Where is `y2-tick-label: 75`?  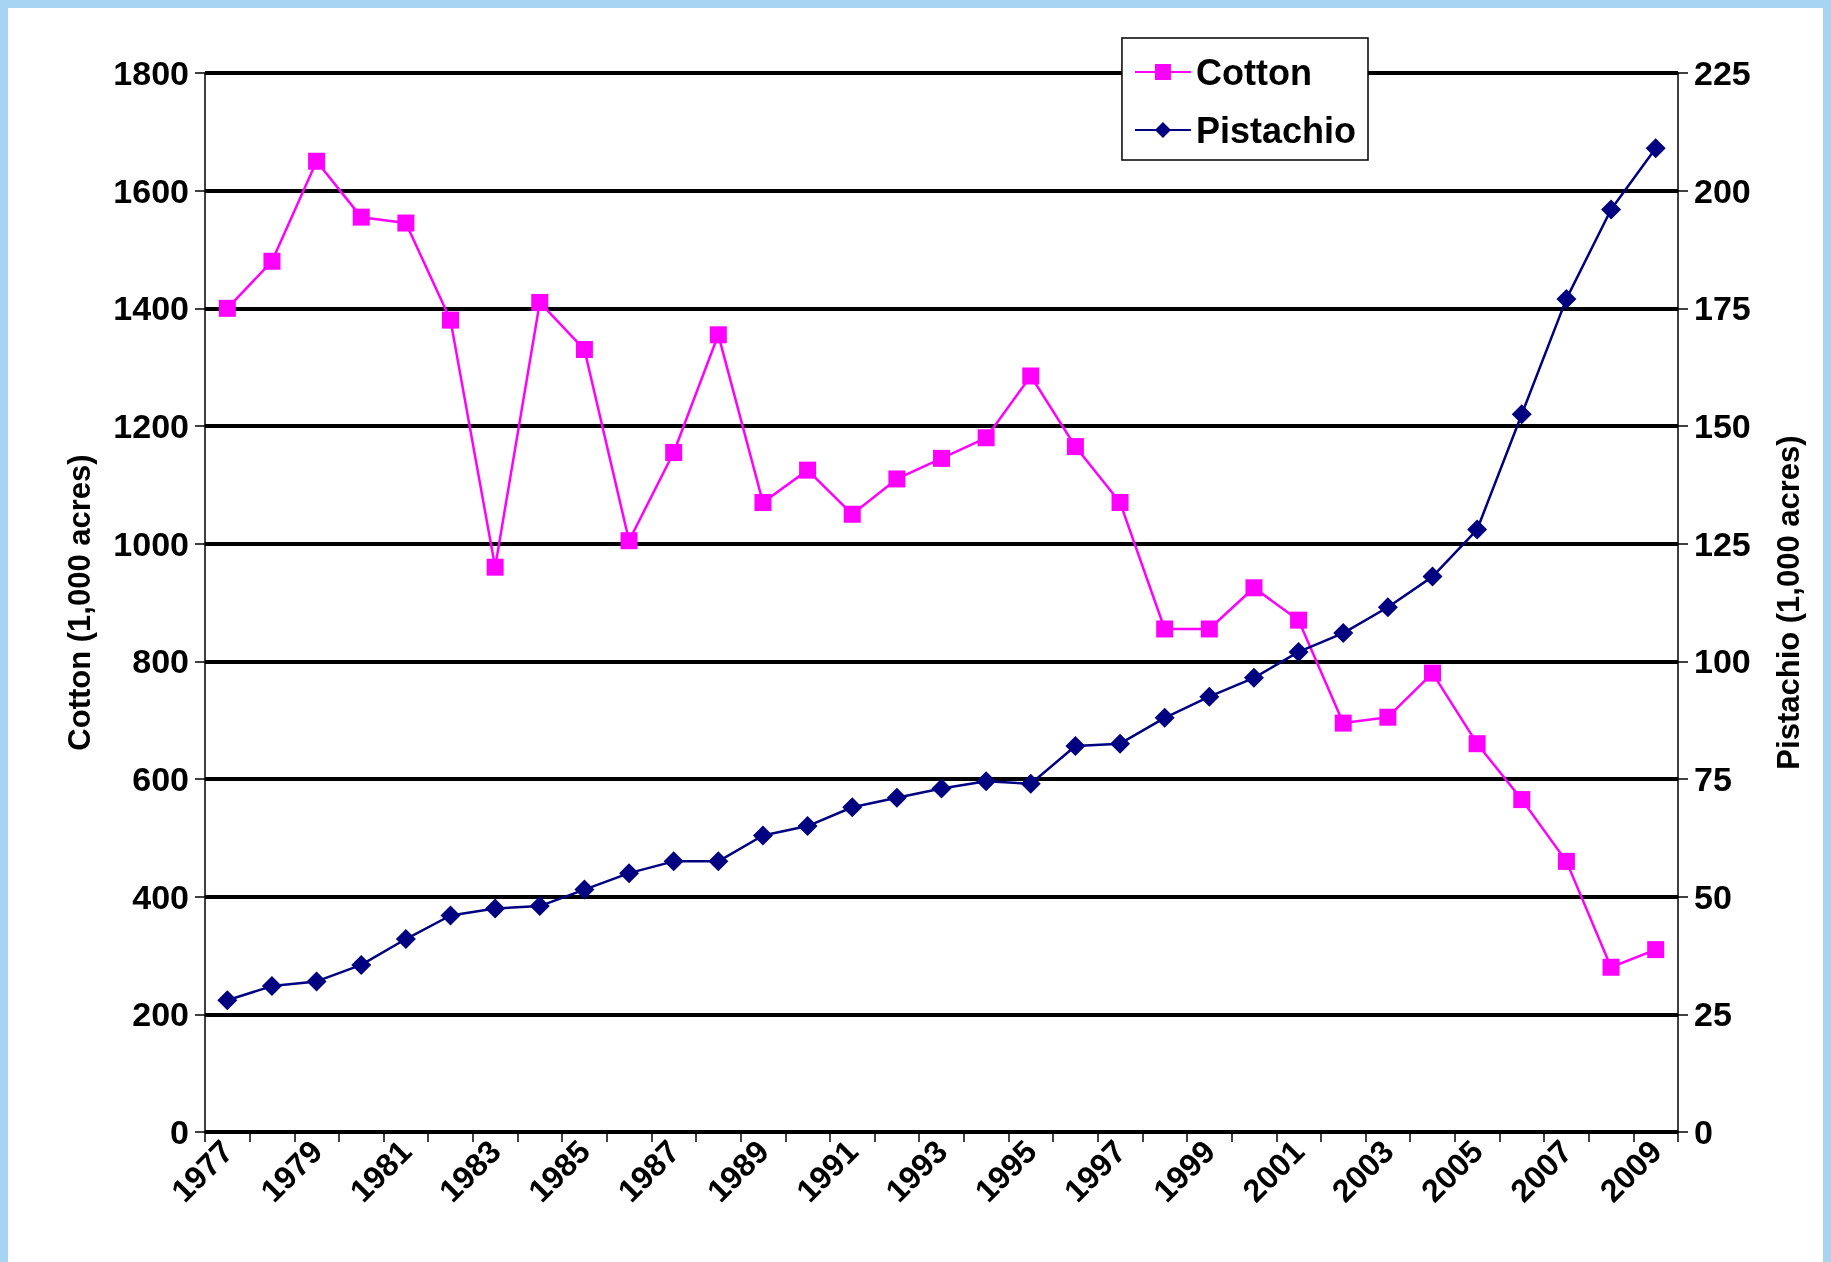 y2-tick-label: 75 is located at coordinates (1713, 779).